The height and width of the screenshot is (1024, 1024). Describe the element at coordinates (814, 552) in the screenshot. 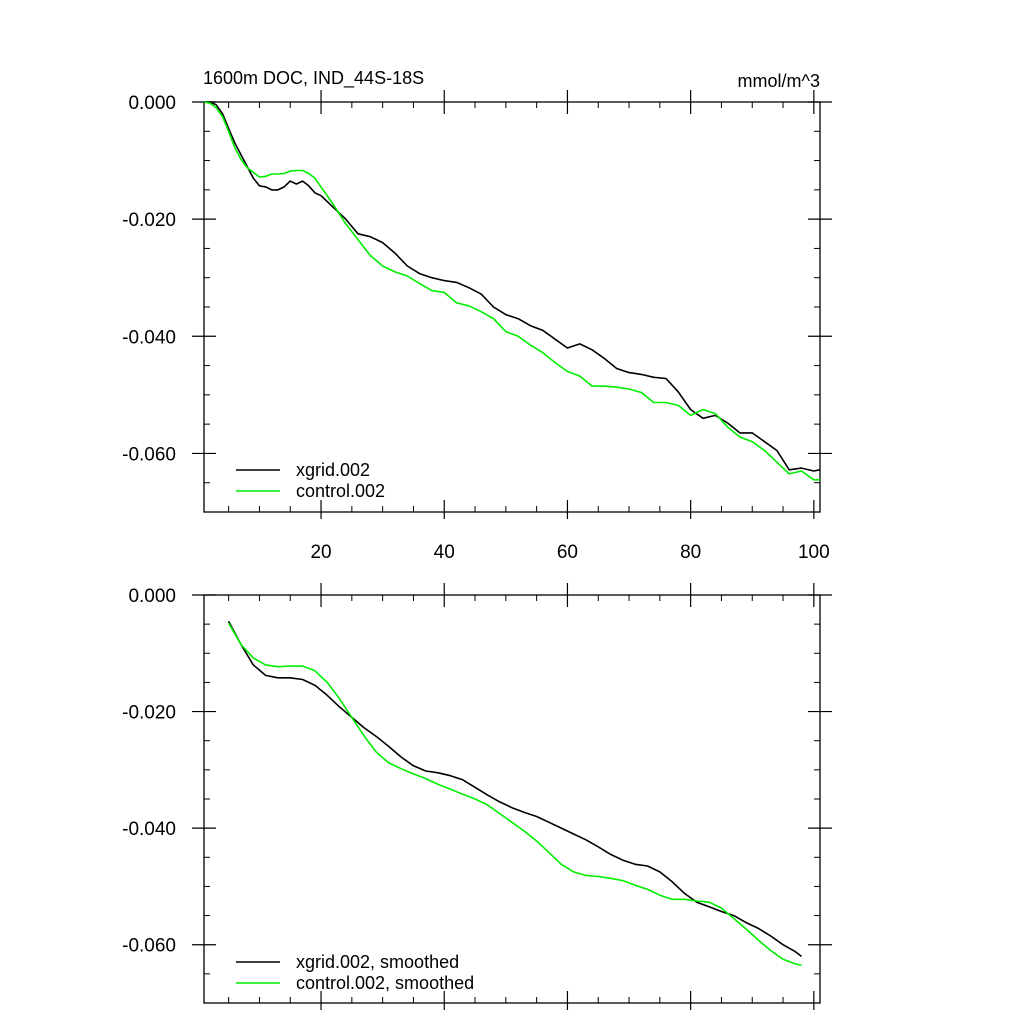

I see `x-tick-label: 100` at that location.